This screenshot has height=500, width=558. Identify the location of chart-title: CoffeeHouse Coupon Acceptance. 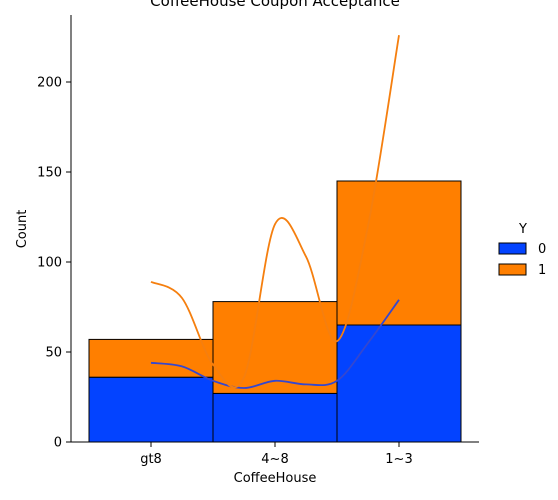
(275, 5).